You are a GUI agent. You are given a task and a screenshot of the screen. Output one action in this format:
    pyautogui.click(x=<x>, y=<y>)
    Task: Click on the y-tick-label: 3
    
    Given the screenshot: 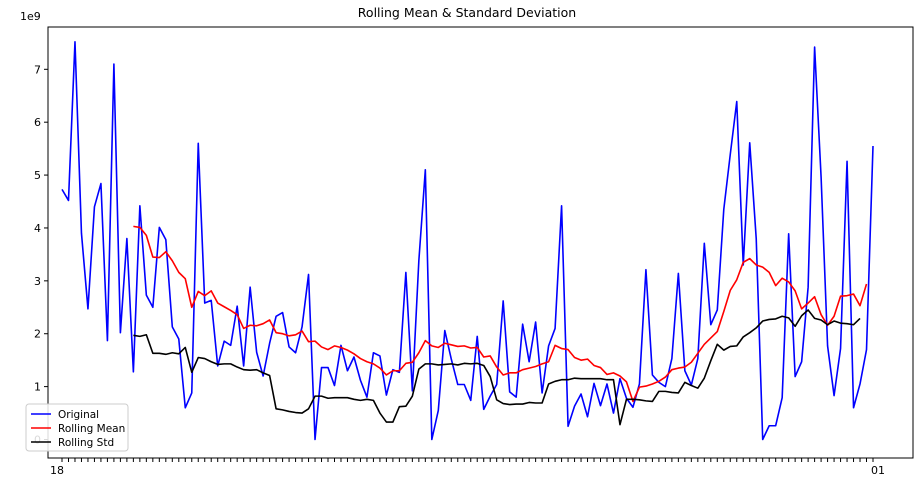 What is the action you would take?
    pyautogui.click(x=37, y=281)
    